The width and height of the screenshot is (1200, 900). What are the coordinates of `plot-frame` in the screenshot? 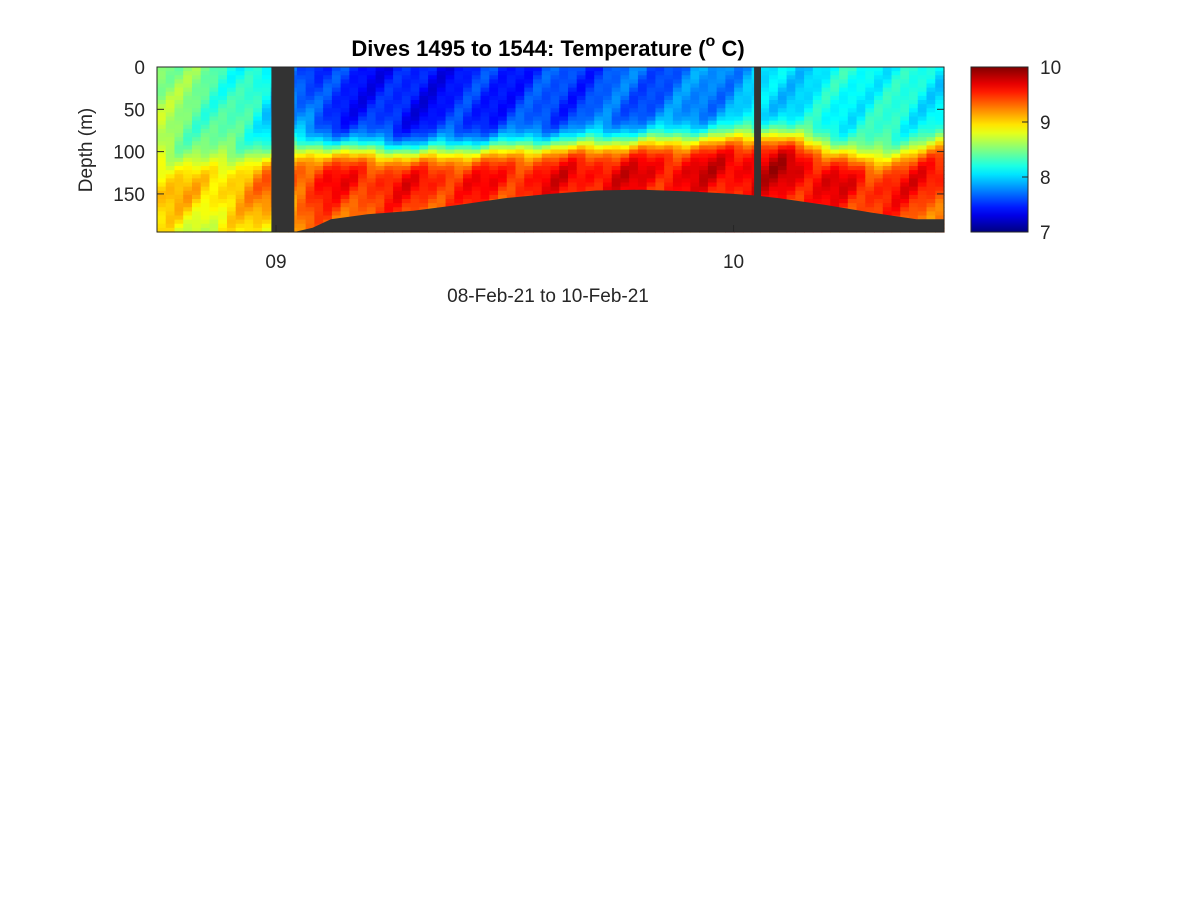 It's located at (550, 149).